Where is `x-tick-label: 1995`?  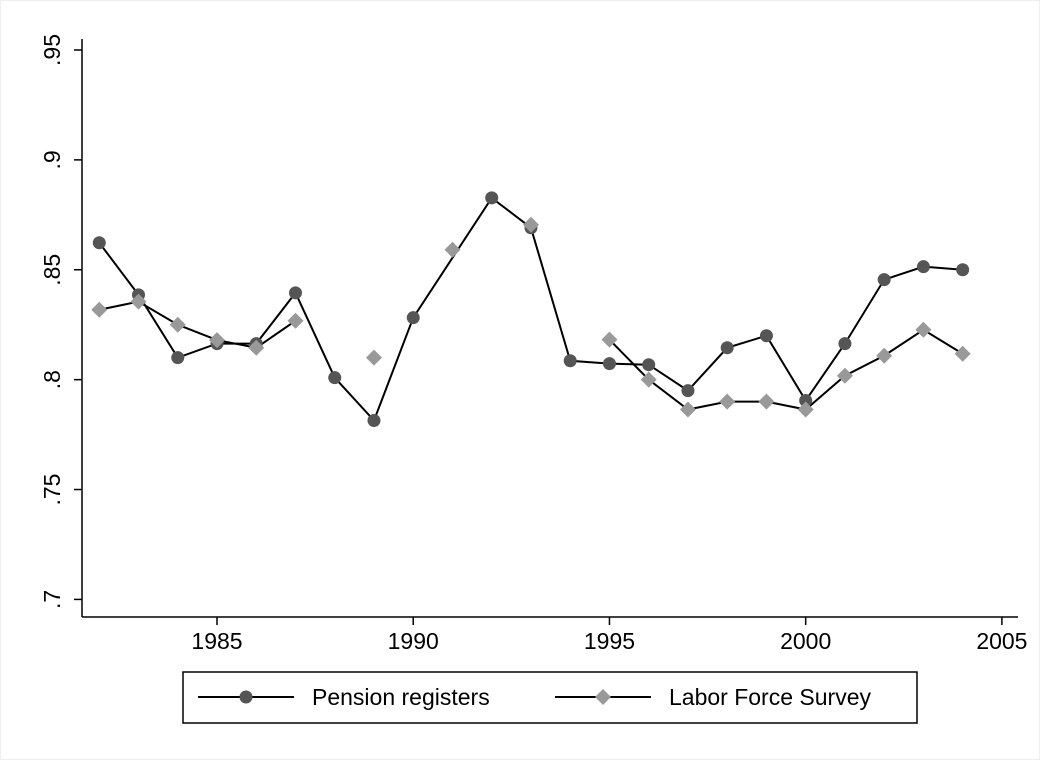 x-tick-label: 1995 is located at coordinates (609, 641).